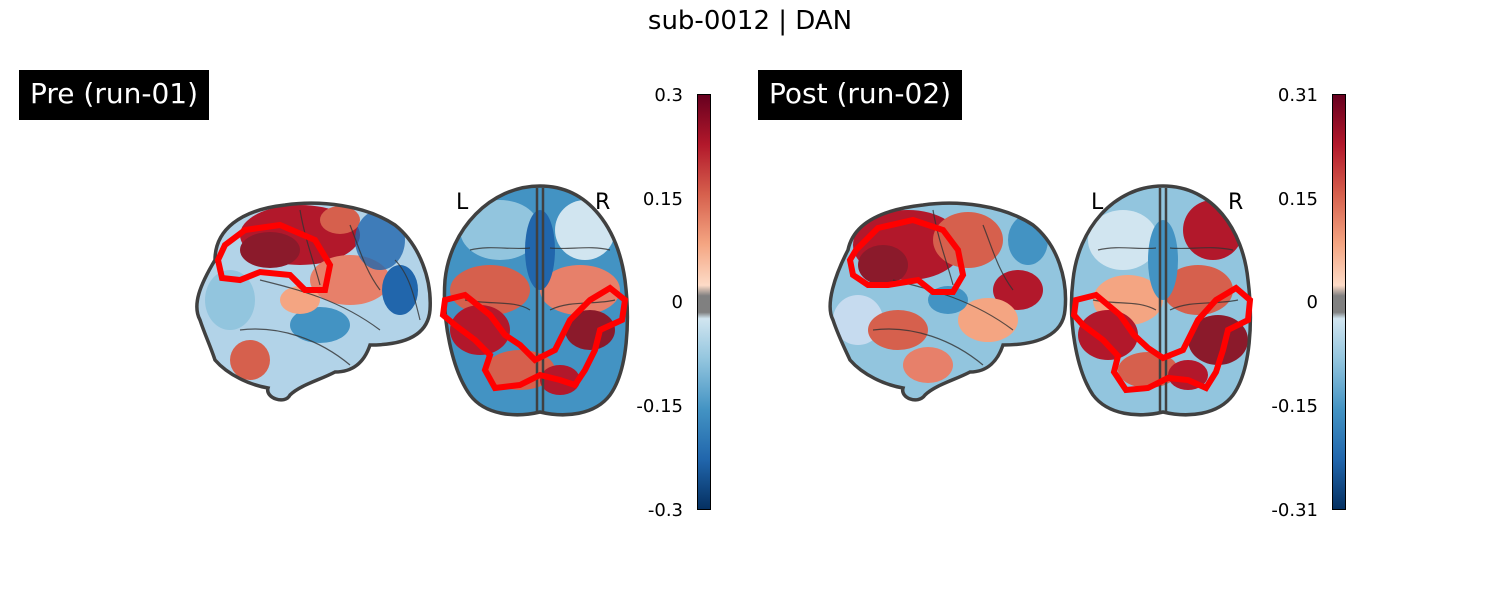 This screenshot has height=600, width=1500. I want to click on panel-label-post: Post (run-02), so click(860, 95).